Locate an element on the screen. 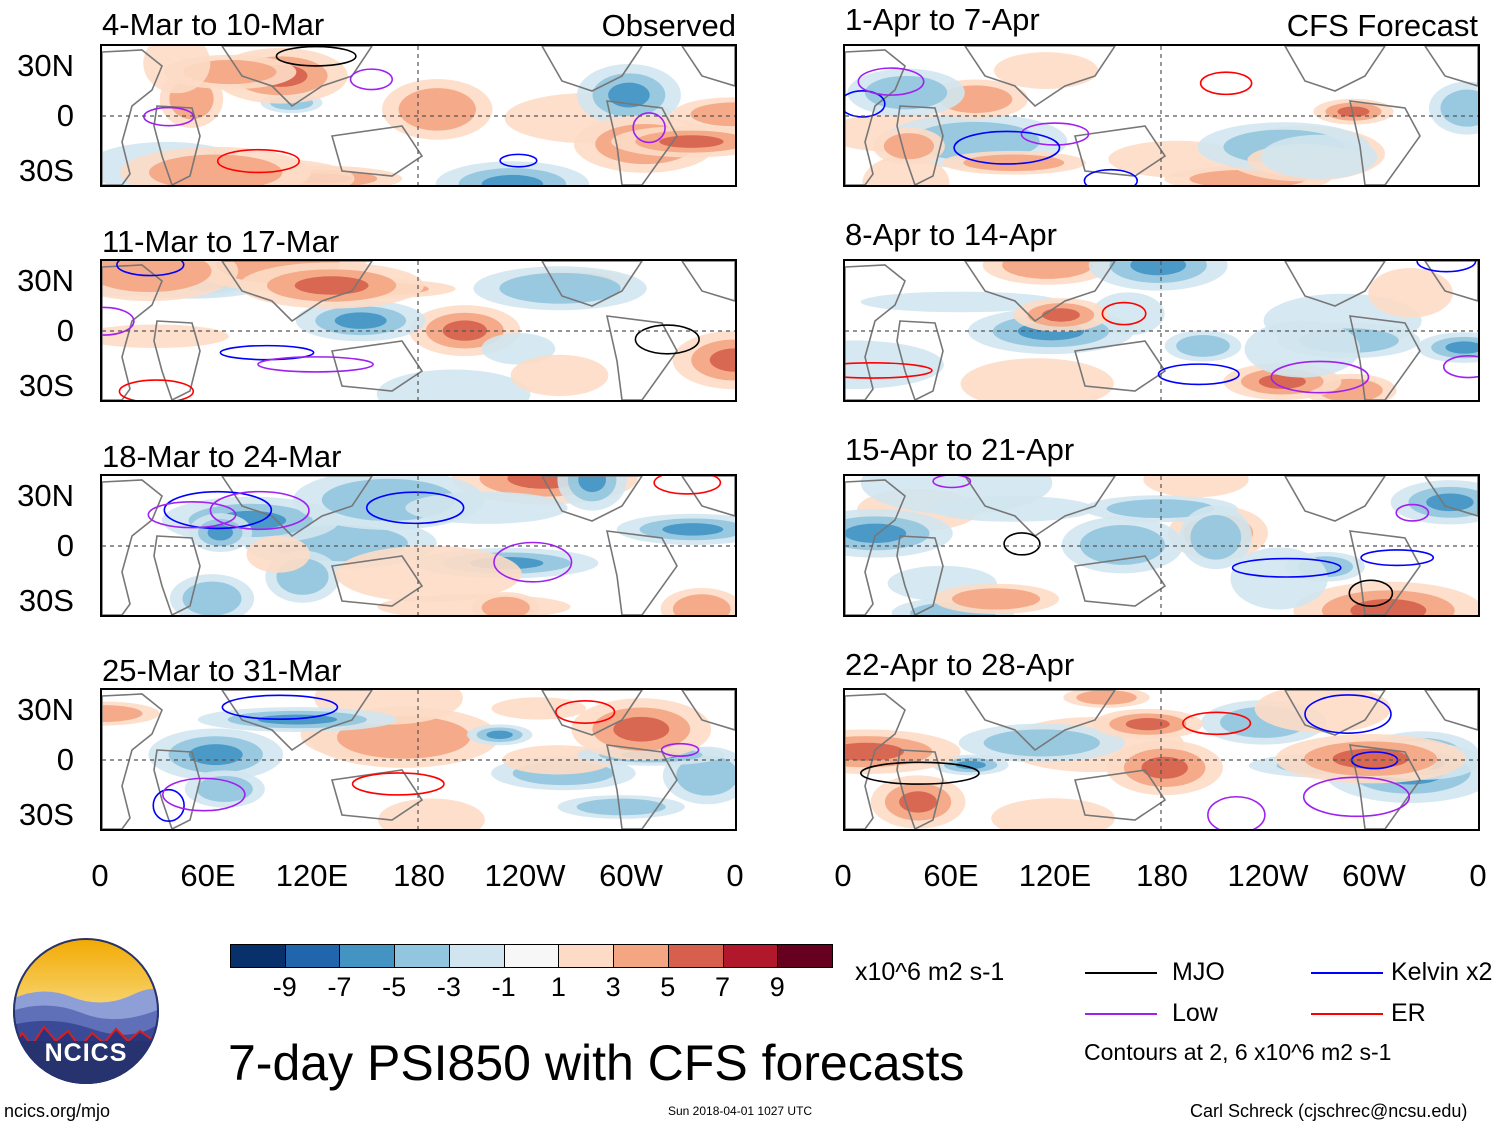 Image resolution: width=1510 pixels, height=1127 pixels. panel-title-obs-3: 18-Mar to 24-Mar is located at coordinates (222, 456).